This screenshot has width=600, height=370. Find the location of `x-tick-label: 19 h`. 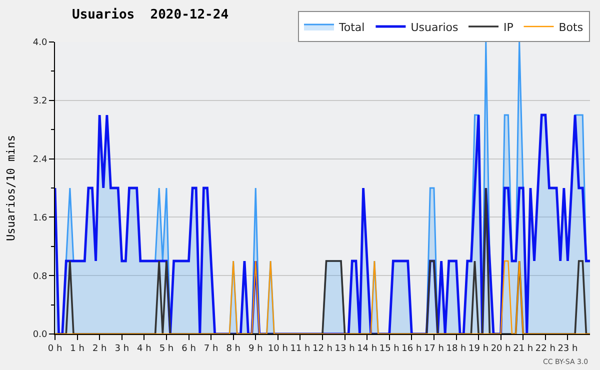

x-tick-label: 19 h is located at coordinates (478, 349).